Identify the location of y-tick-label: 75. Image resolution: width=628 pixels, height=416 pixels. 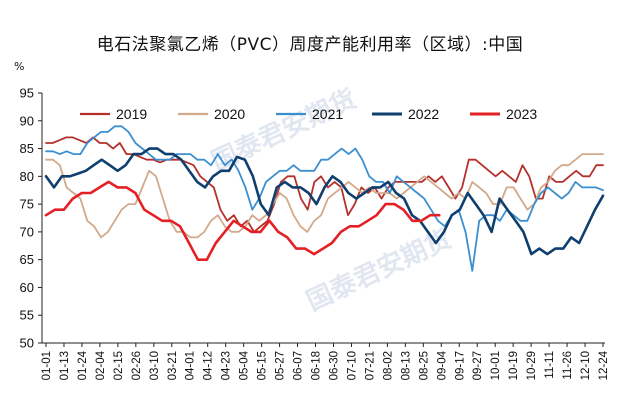
(27, 204).